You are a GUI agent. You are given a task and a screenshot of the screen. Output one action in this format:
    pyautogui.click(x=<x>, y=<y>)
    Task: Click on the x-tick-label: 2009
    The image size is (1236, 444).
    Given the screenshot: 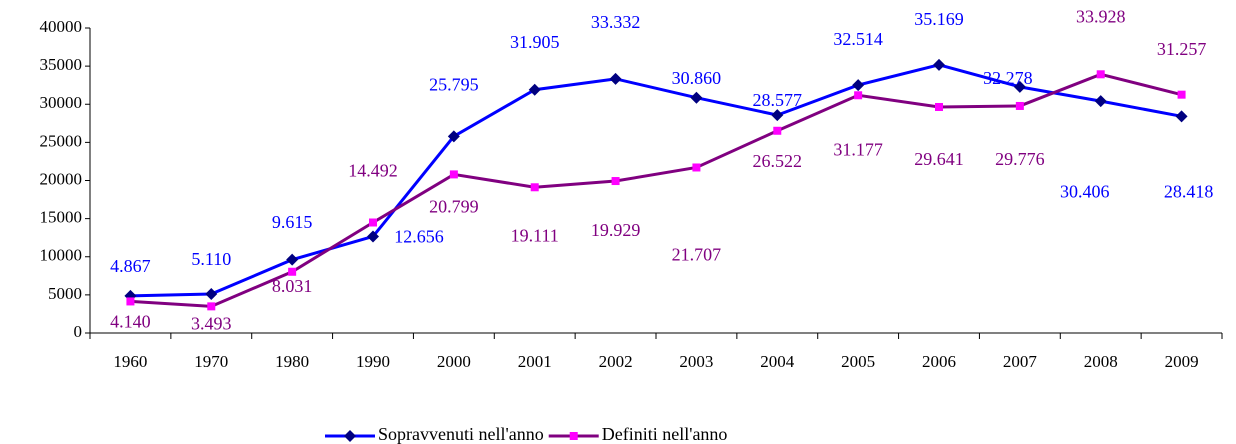 What is the action you would take?
    pyautogui.click(x=1182, y=361)
    